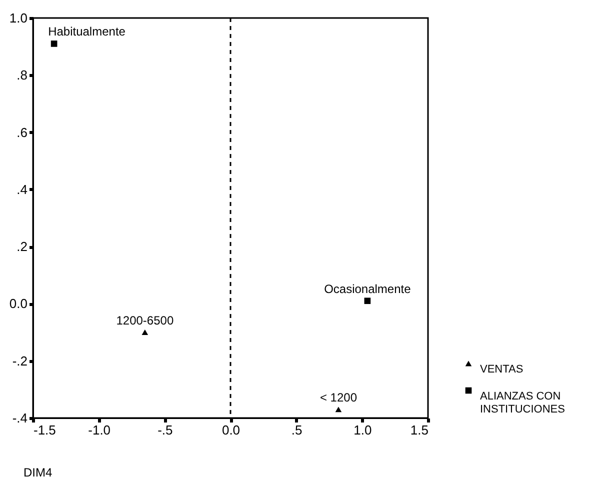 The width and height of the screenshot is (601, 480). What do you see at coordinates (18, 304) in the screenshot?
I see `y-tick-label: 0.0` at bounding box center [18, 304].